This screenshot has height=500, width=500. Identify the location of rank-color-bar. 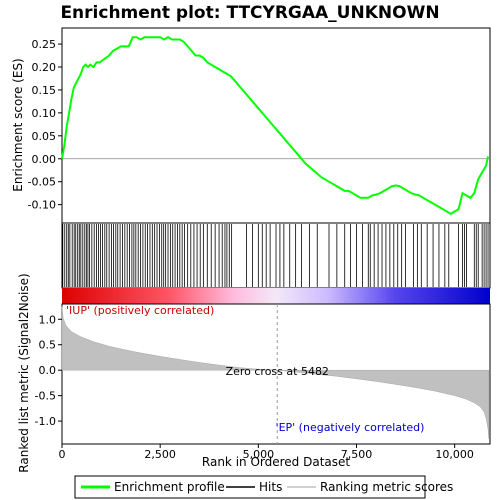
(276, 296).